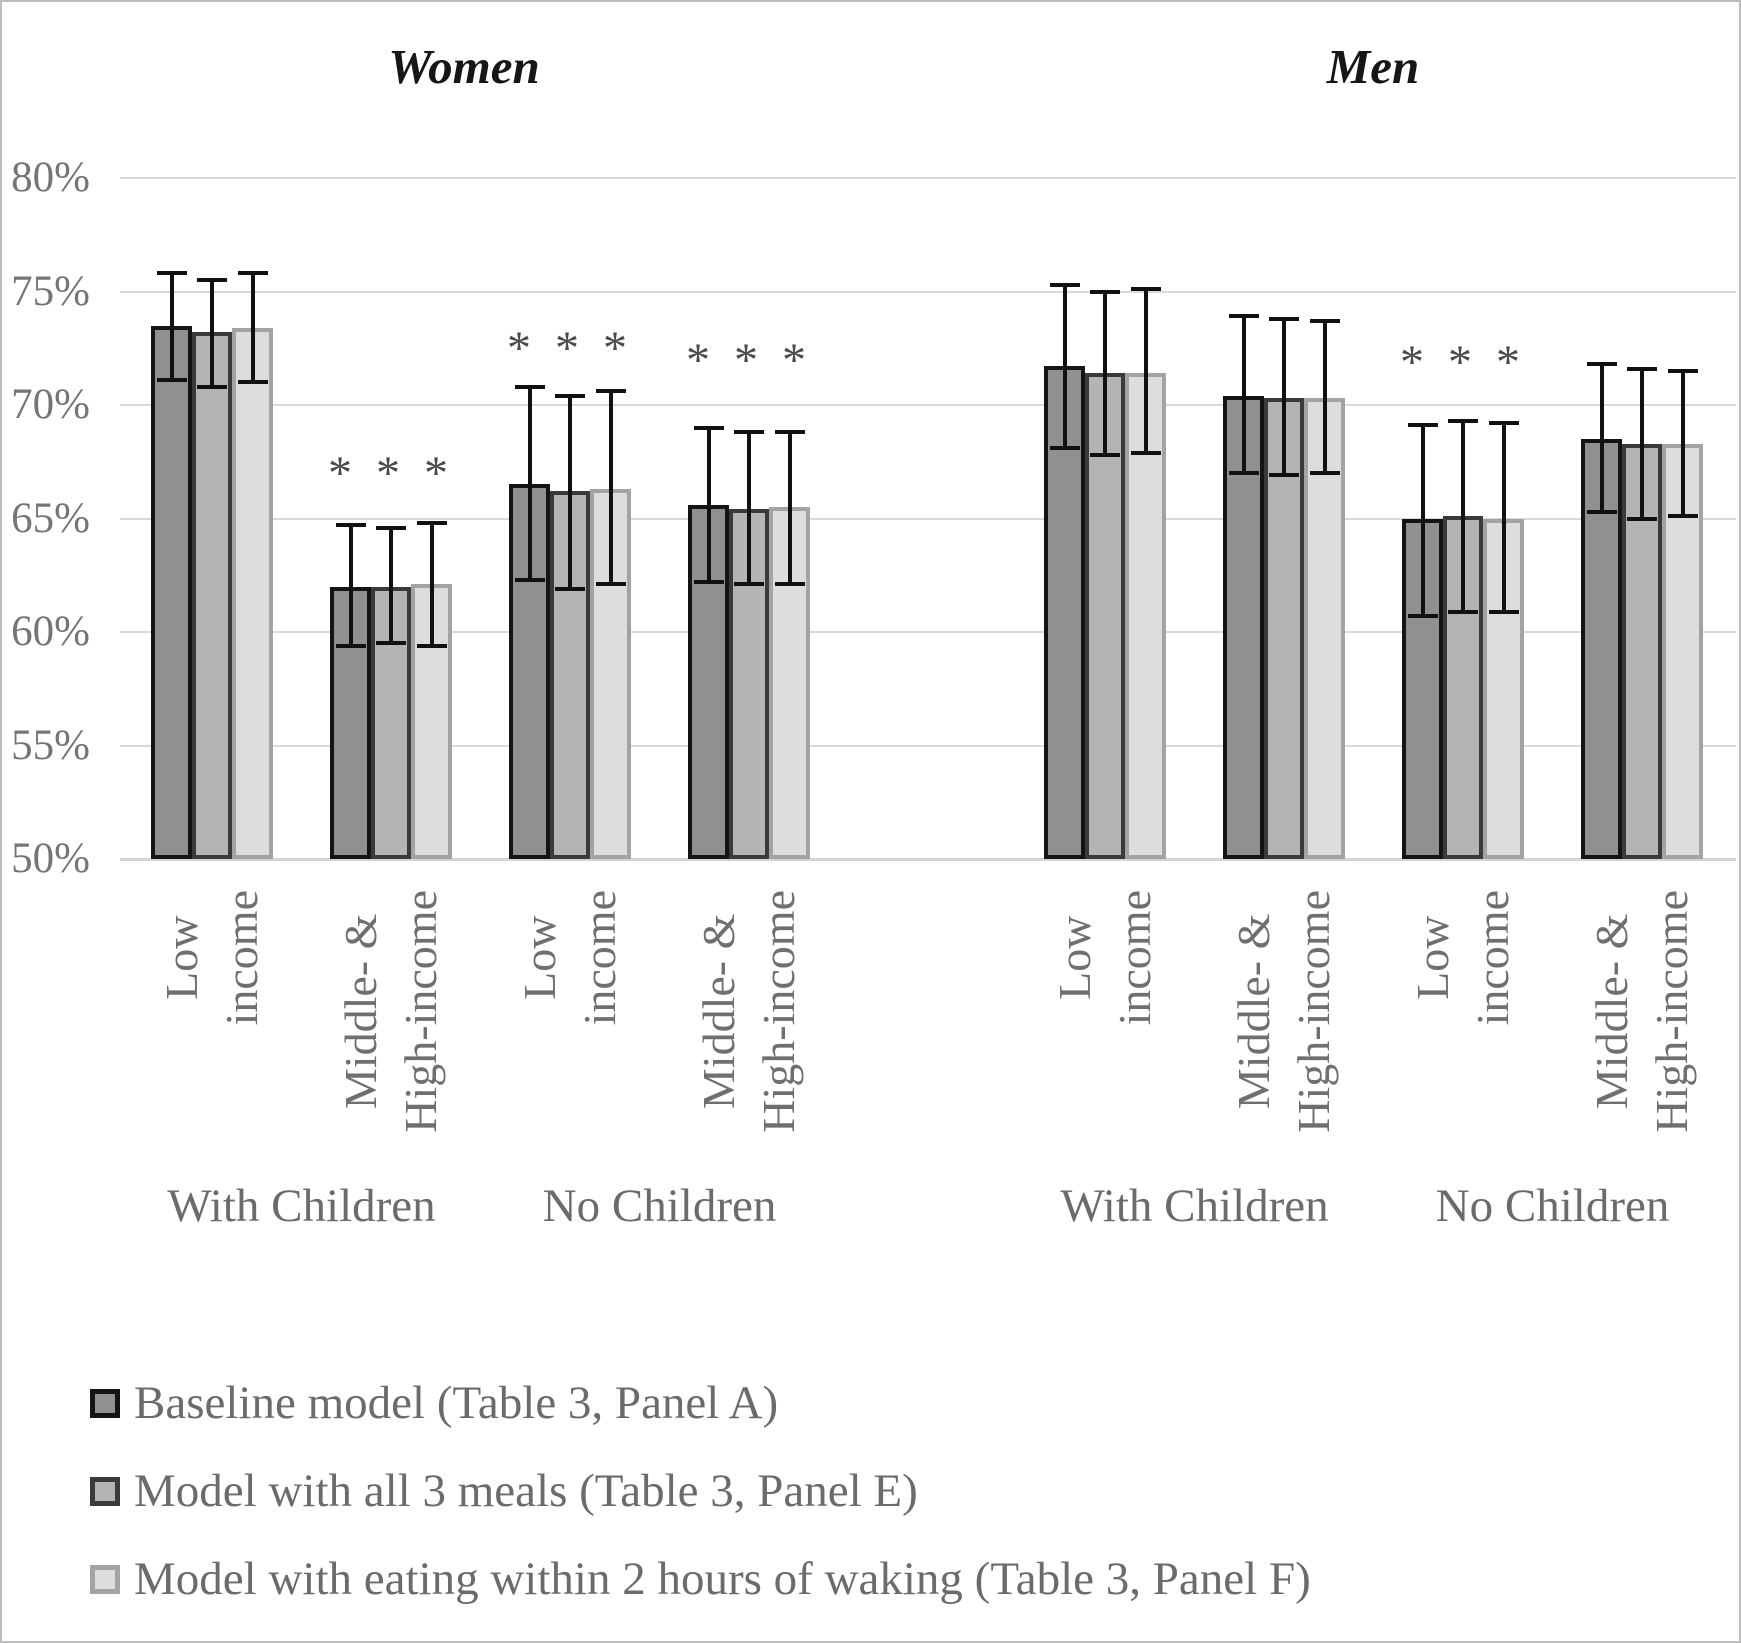 The height and width of the screenshot is (1643, 1741). Describe the element at coordinates (749, 1011) in the screenshot. I see `x-category-label-women-group4: Middle- & High-income` at that location.